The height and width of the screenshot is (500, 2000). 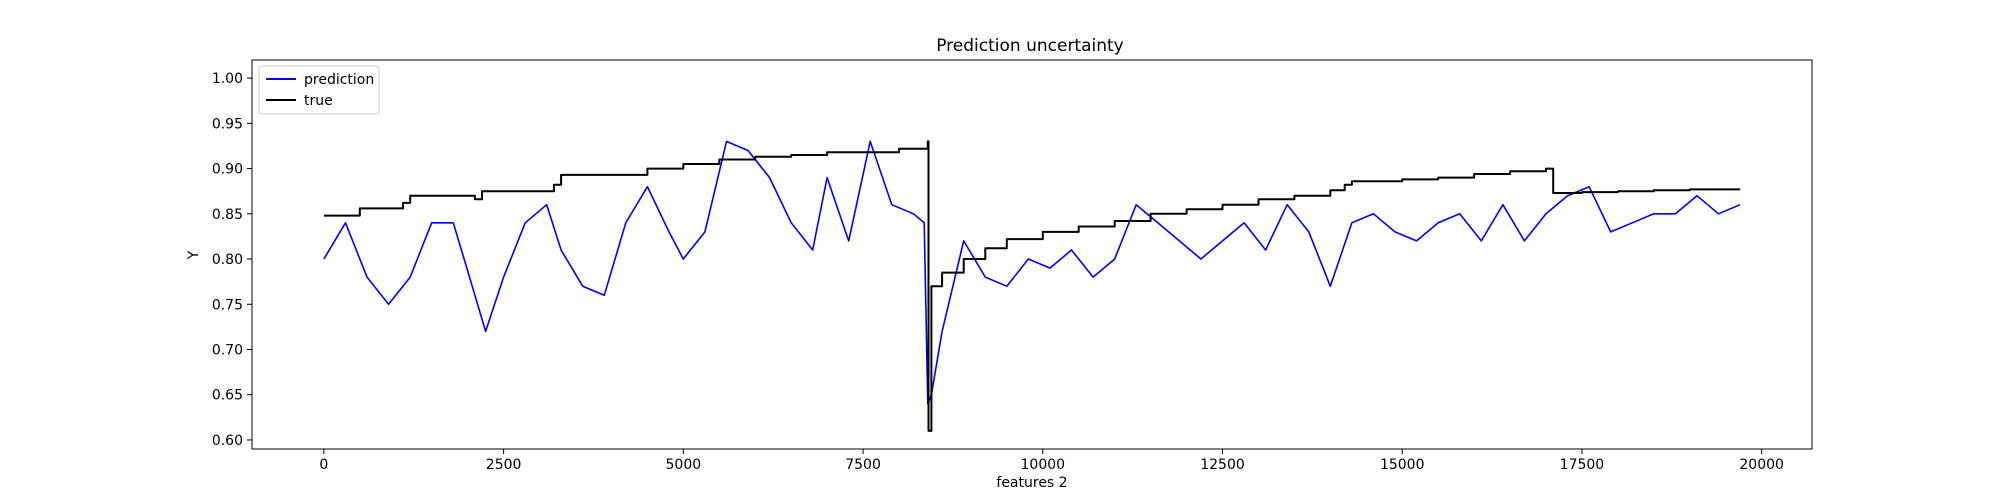 I want to click on y-tick-label: 0.60, so click(x=227, y=441).